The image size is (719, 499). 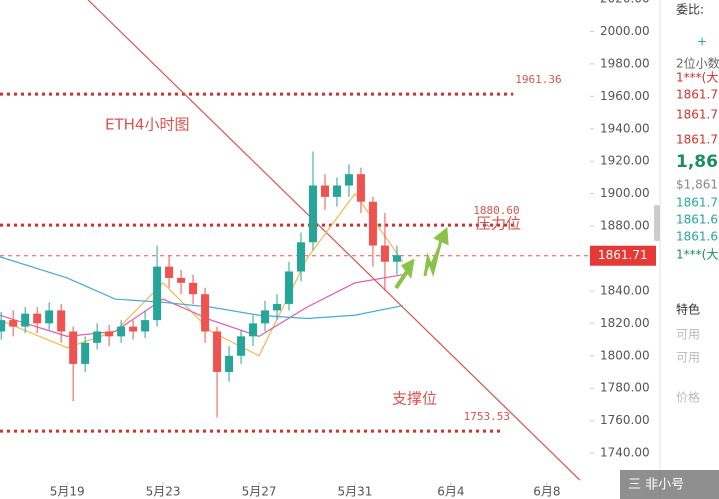 I want to click on last-price-box, so click(x=623, y=255).